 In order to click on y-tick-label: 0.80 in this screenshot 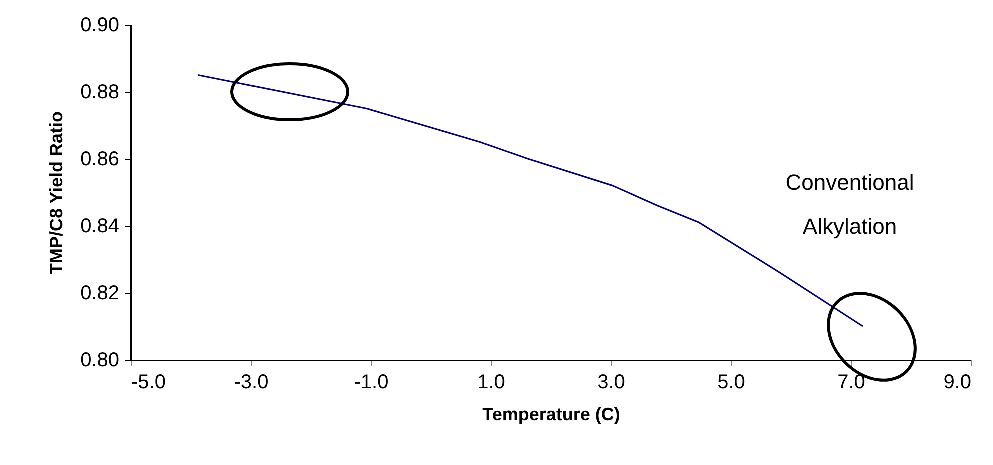, I will do `click(100, 361)`.